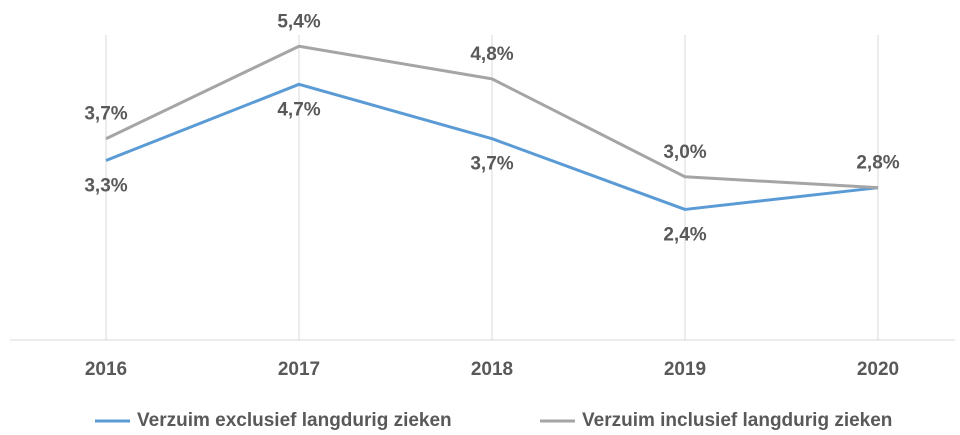 The width and height of the screenshot is (960, 435). I want to click on x-tick-label: 2018, so click(492, 369).